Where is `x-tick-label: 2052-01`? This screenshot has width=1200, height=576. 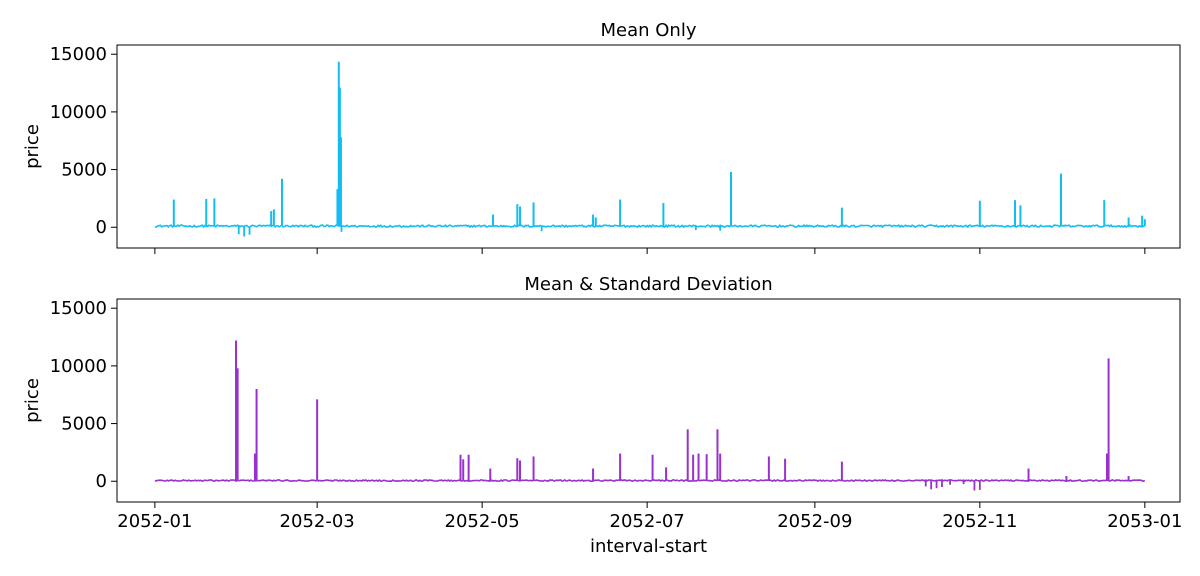 x-tick-label: 2052-01 is located at coordinates (154, 521).